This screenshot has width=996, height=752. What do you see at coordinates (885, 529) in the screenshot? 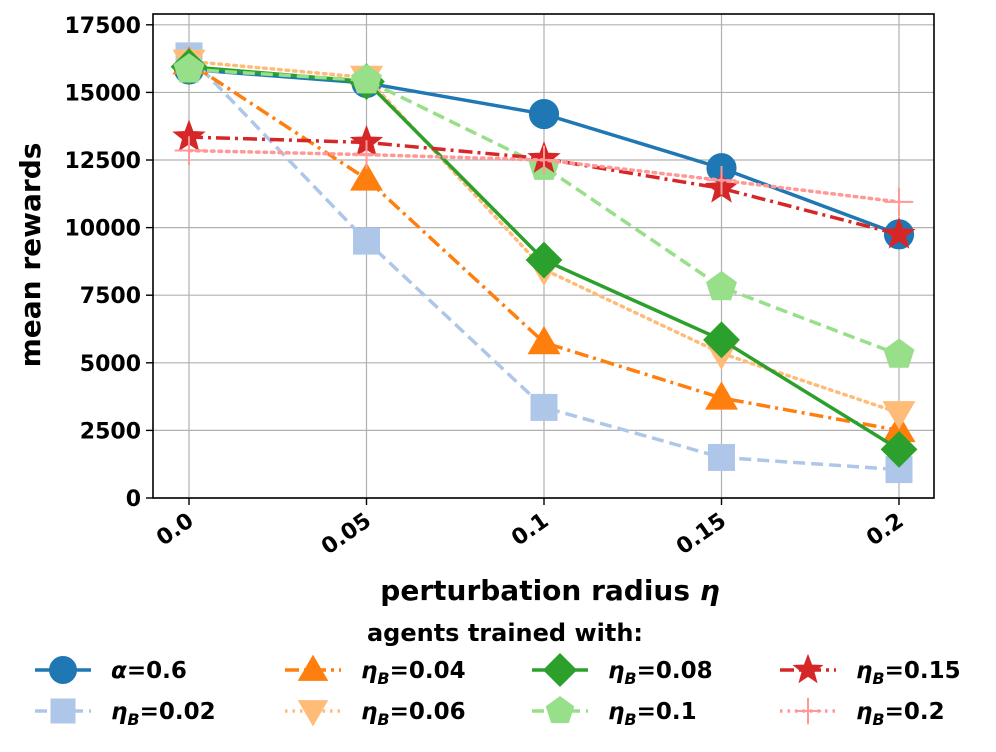
I see `x-tick-label: 0.2` at bounding box center [885, 529].